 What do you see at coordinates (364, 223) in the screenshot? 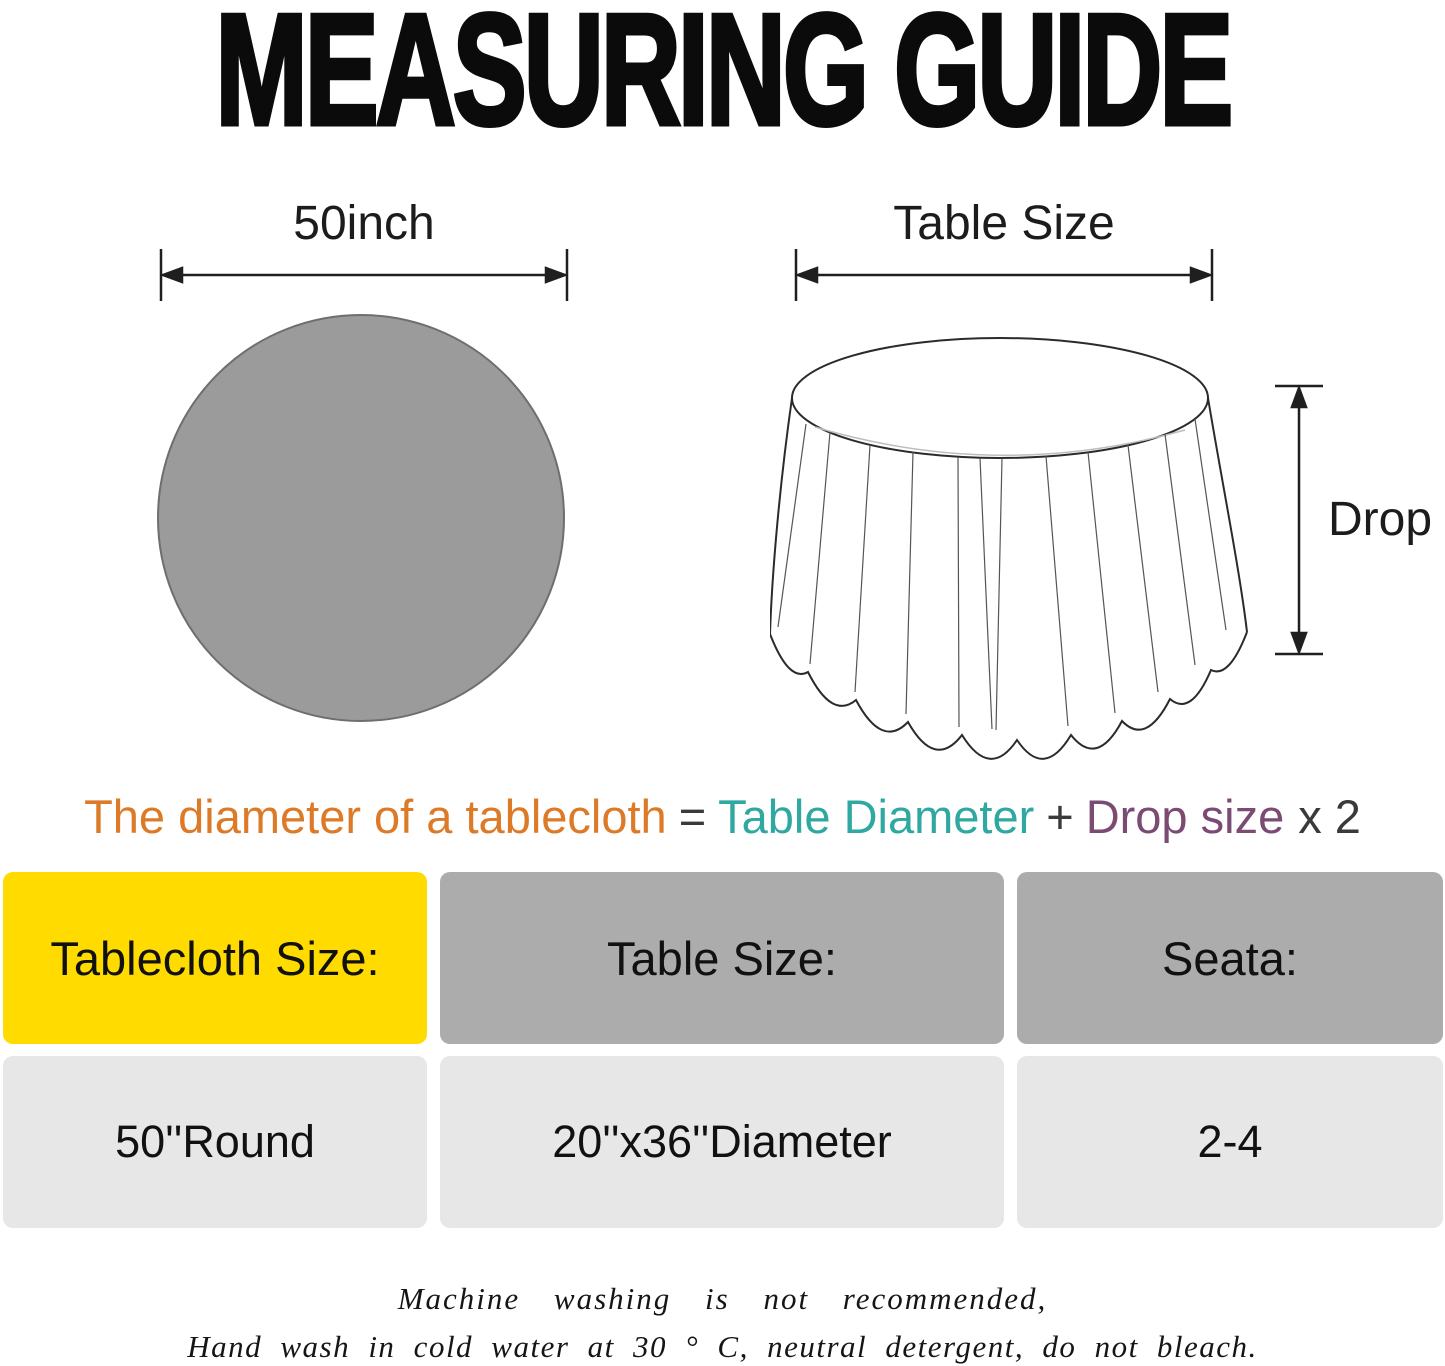
I see `tablecloth-diameter-label: 50inch` at bounding box center [364, 223].